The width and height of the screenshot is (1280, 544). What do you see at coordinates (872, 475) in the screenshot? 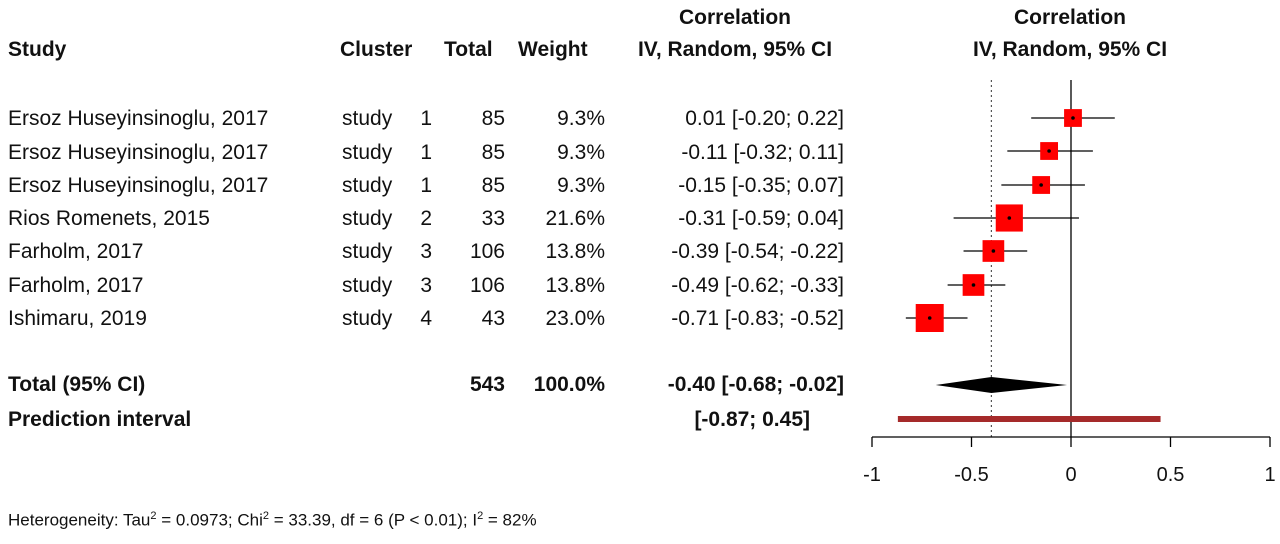
I see `x-tick-label: -1` at bounding box center [872, 475].